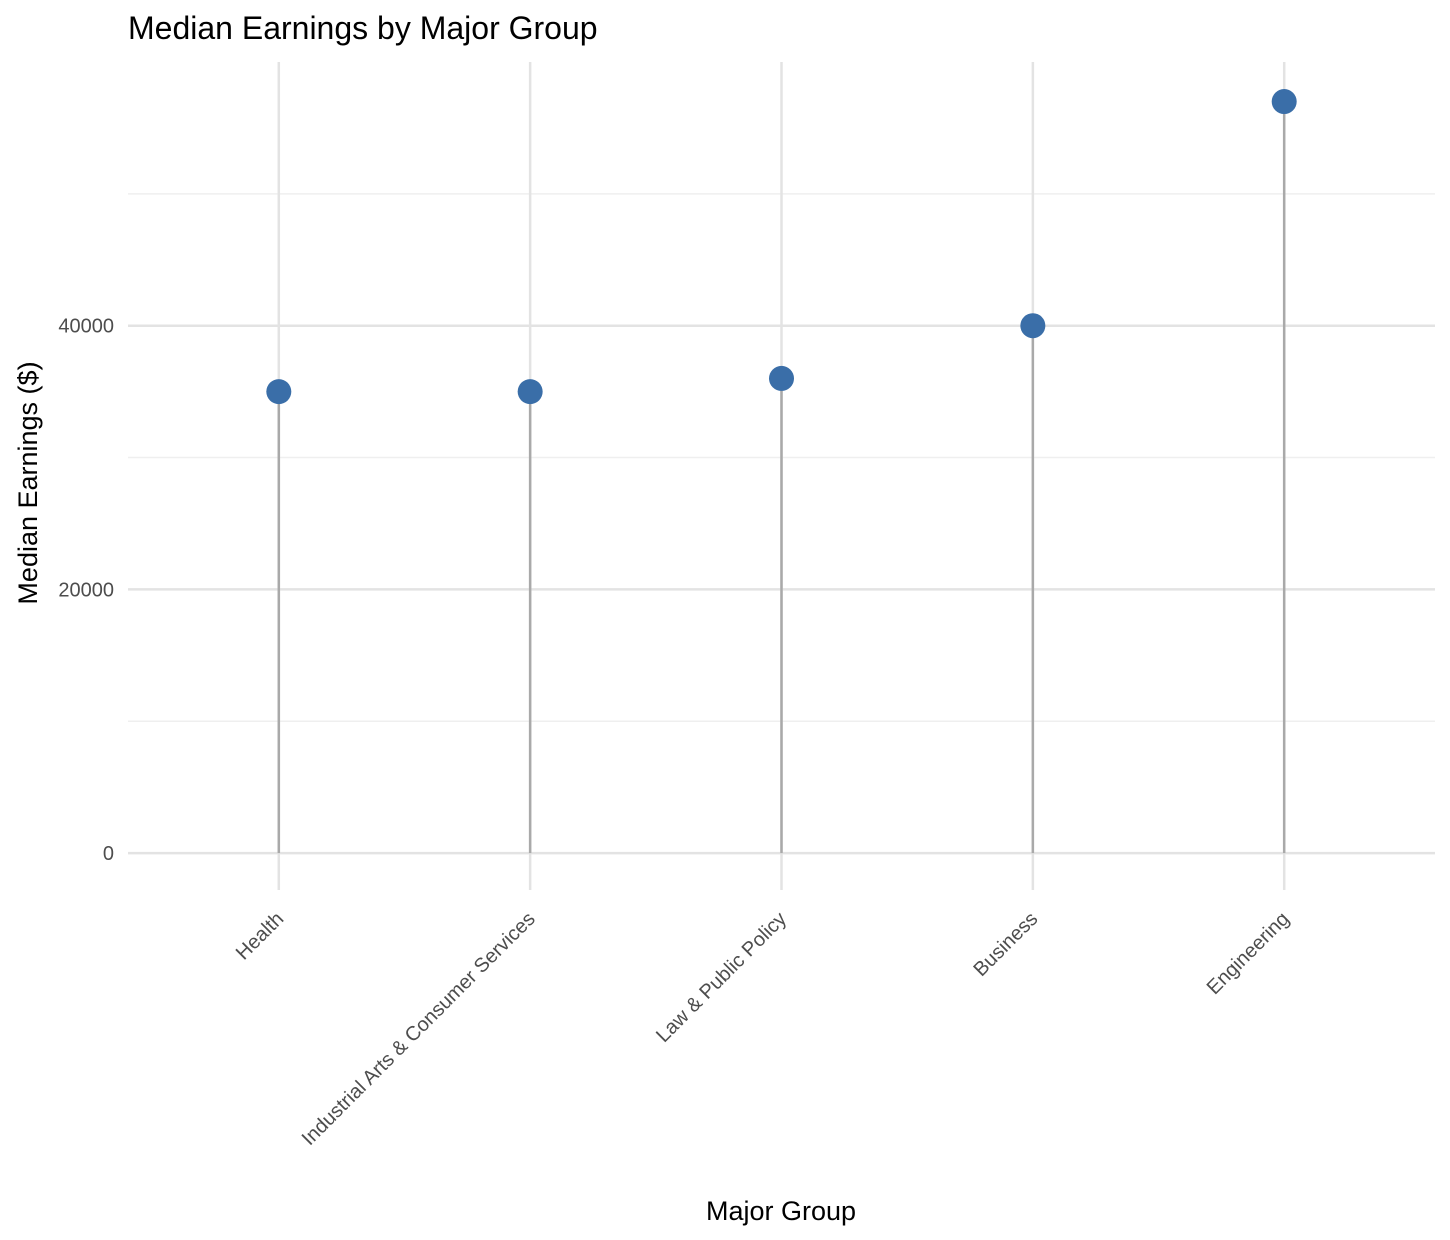 Image resolution: width=1450 pixels, height=1240 pixels. What do you see at coordinates (363, 28) in the screenshot?
I see `chart-title: Median Earnings by Major Group` at bounding box center [363, 28].